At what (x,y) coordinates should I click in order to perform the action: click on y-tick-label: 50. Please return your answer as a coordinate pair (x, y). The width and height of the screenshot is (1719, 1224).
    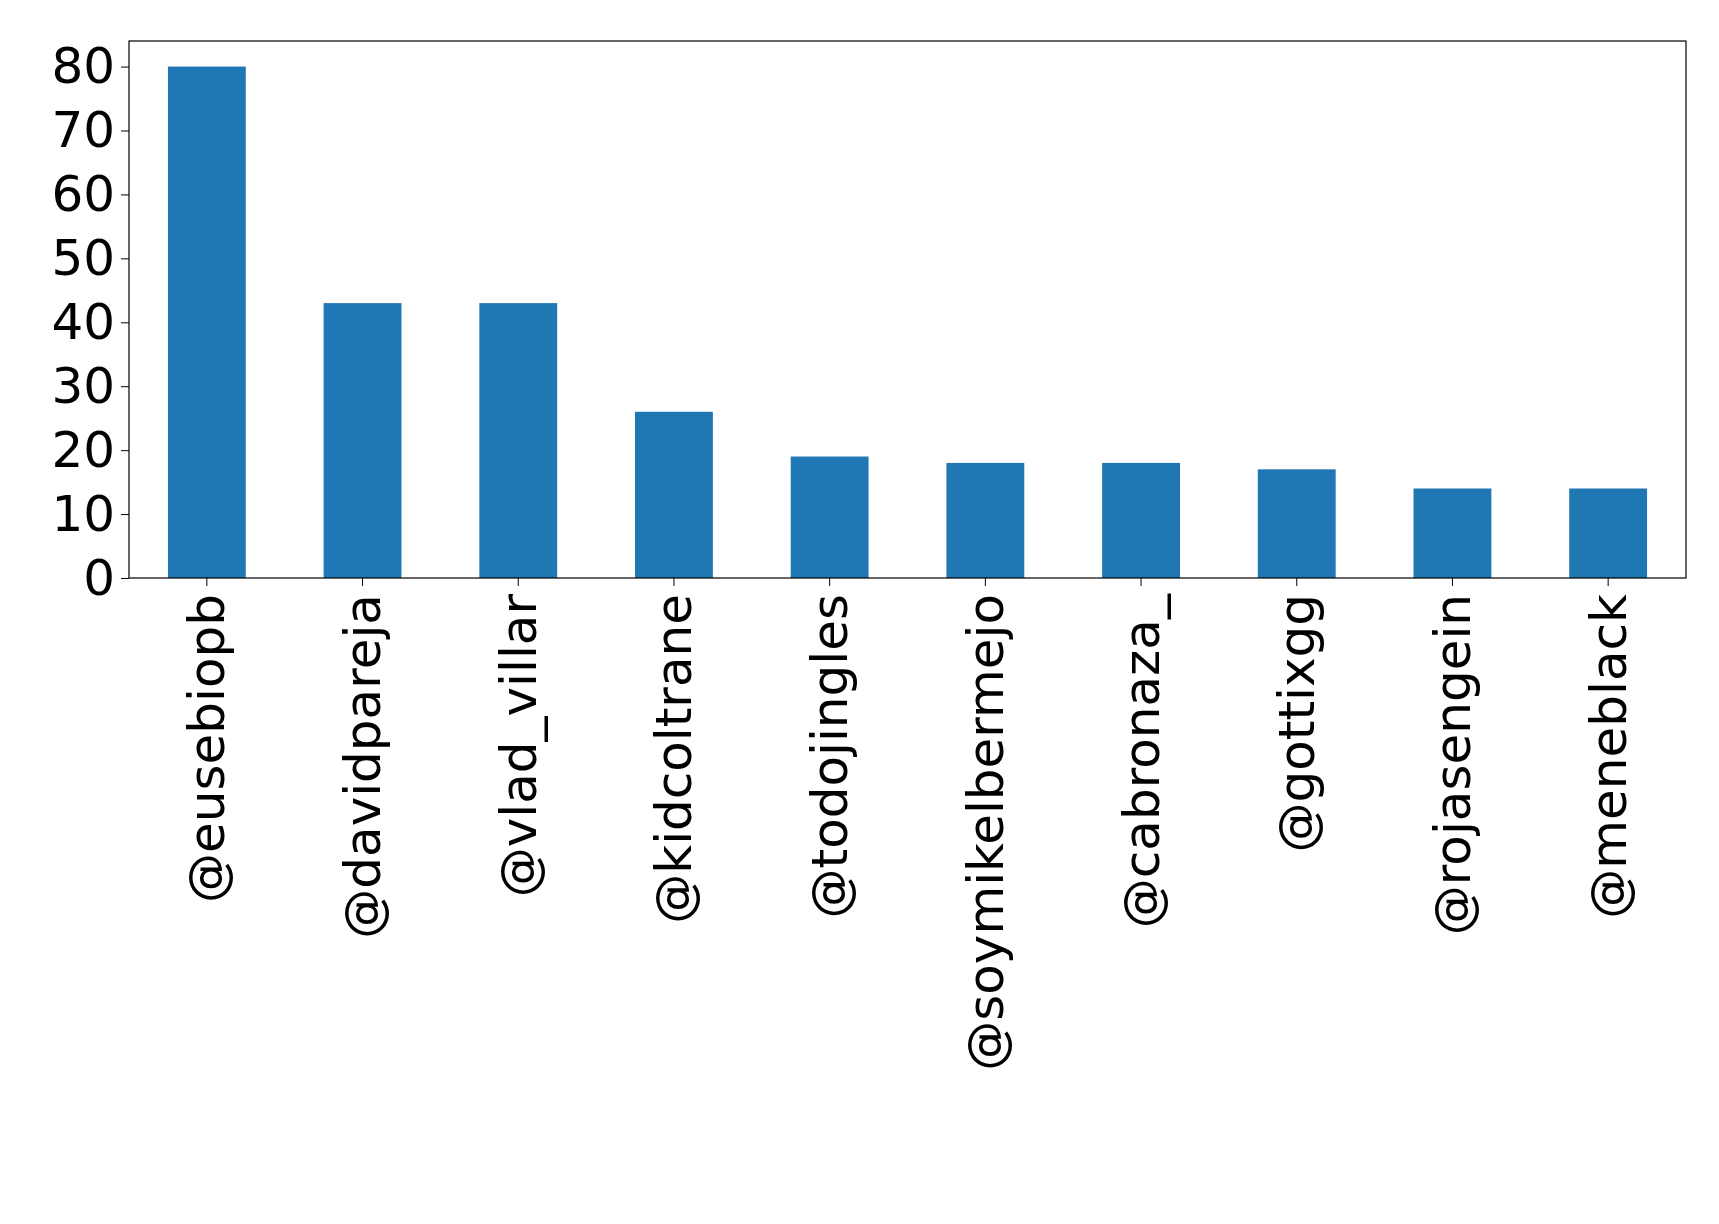
    Looking at the image, I should click on (83, 257).